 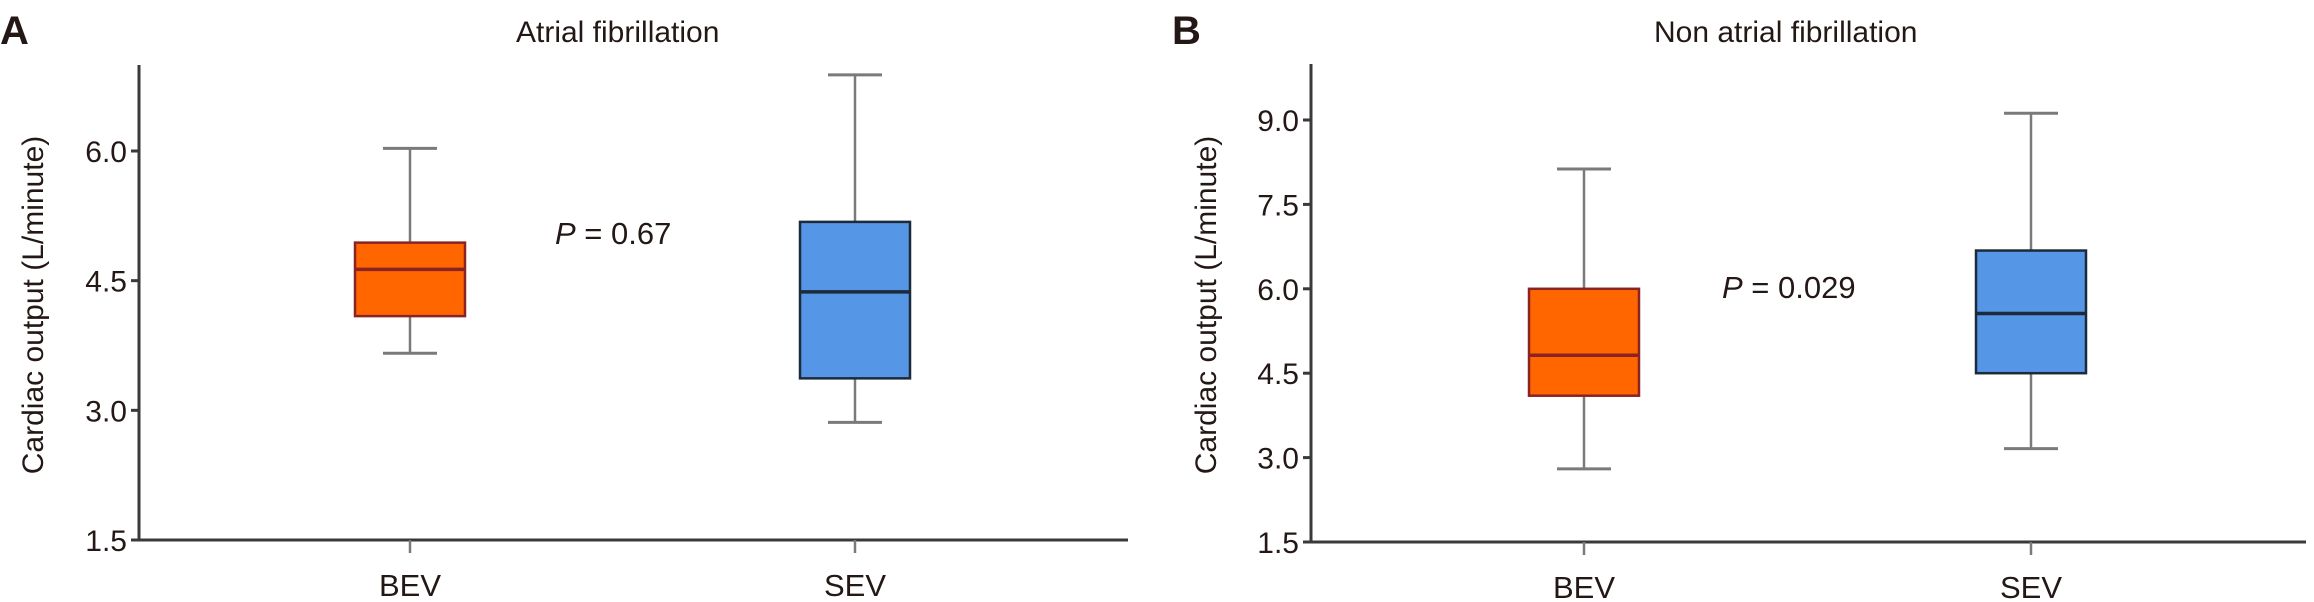 What do you see at coordinates (1799, 287) in the screenshot?
I see `p-value: = 0.029` at bounding box center [1799, 287].